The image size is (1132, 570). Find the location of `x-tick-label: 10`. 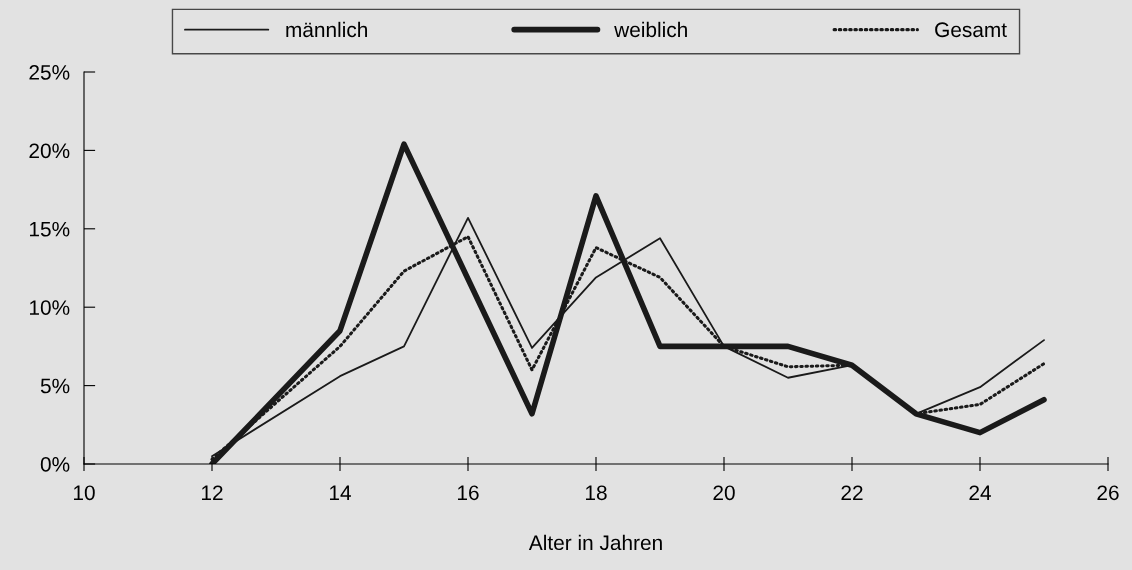

x-tick-label: 10 is located at coordinates (84, 493).